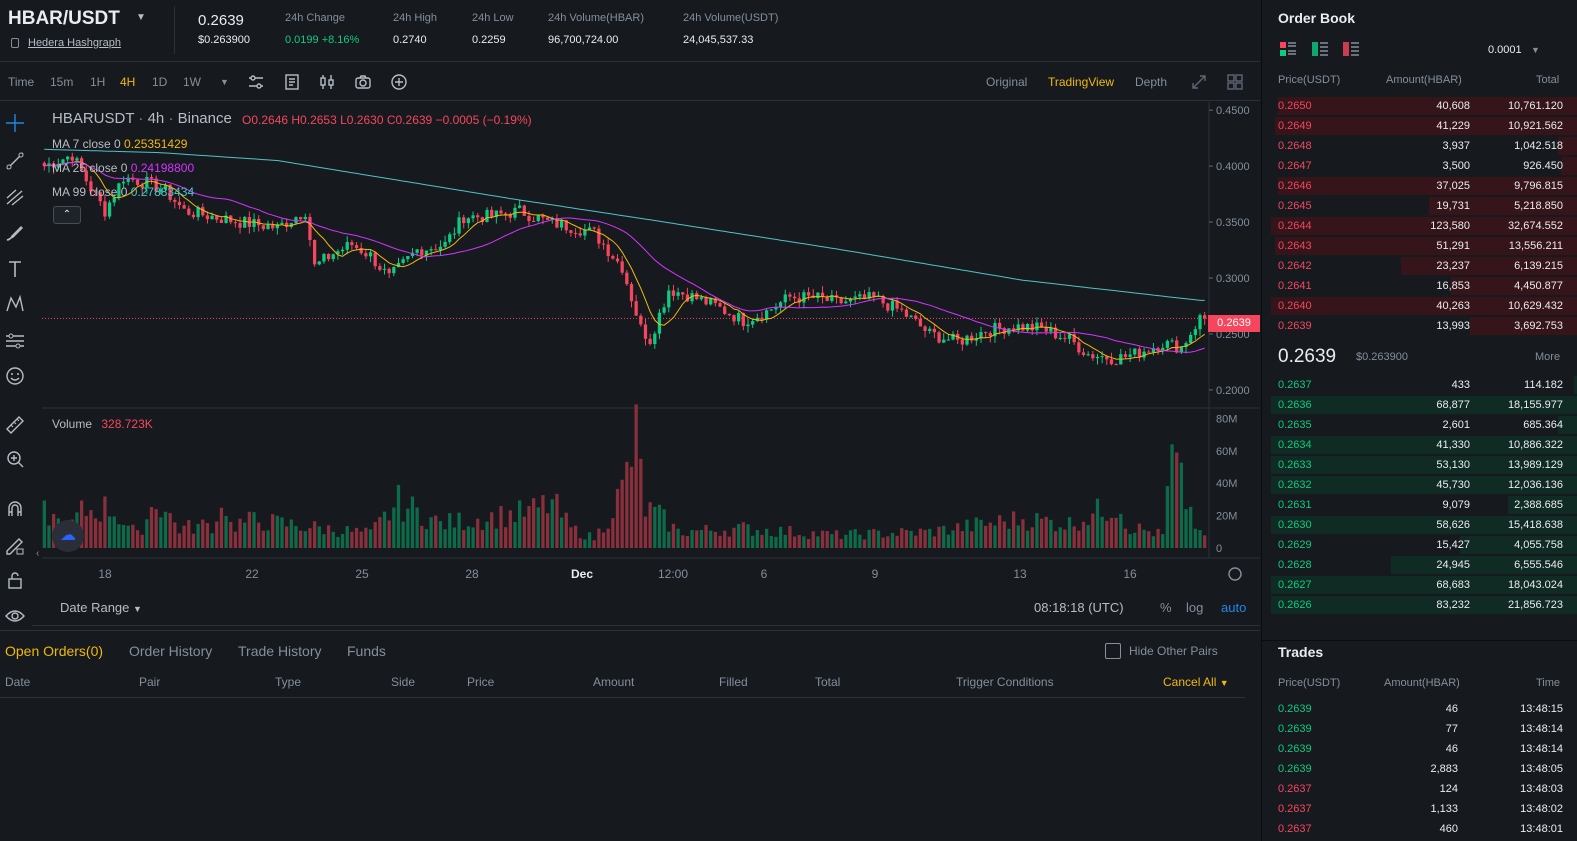  Describe the element at coordinates (1419, 266) in the screenshot. I see `ask-row: 0.2642 23,237 6,139.215` at that location.